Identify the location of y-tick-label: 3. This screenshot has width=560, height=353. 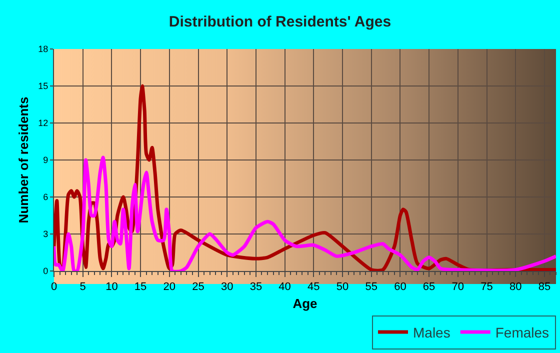
(45, 234).